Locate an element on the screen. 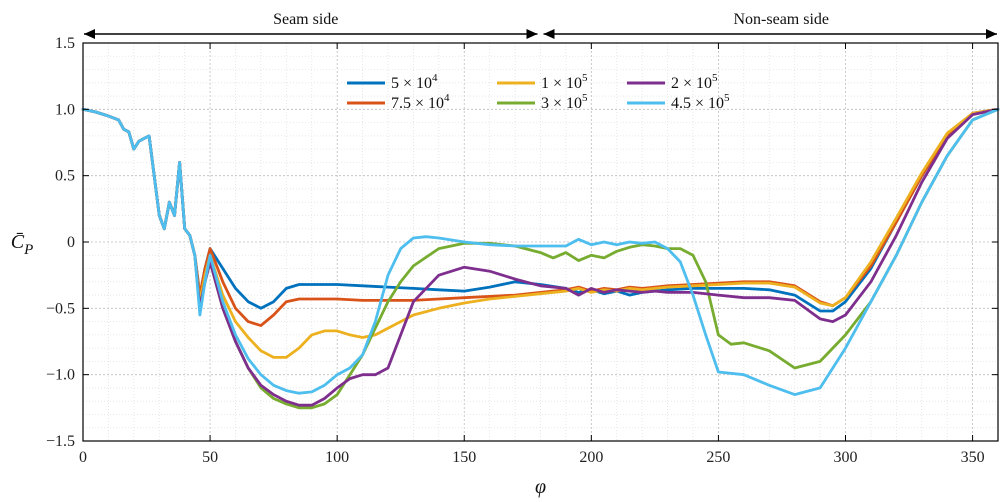 The height and width of the screenshot is (502, 1000). legend-label: 7.5 × 10⁴ is located at coordinates (420, 102).